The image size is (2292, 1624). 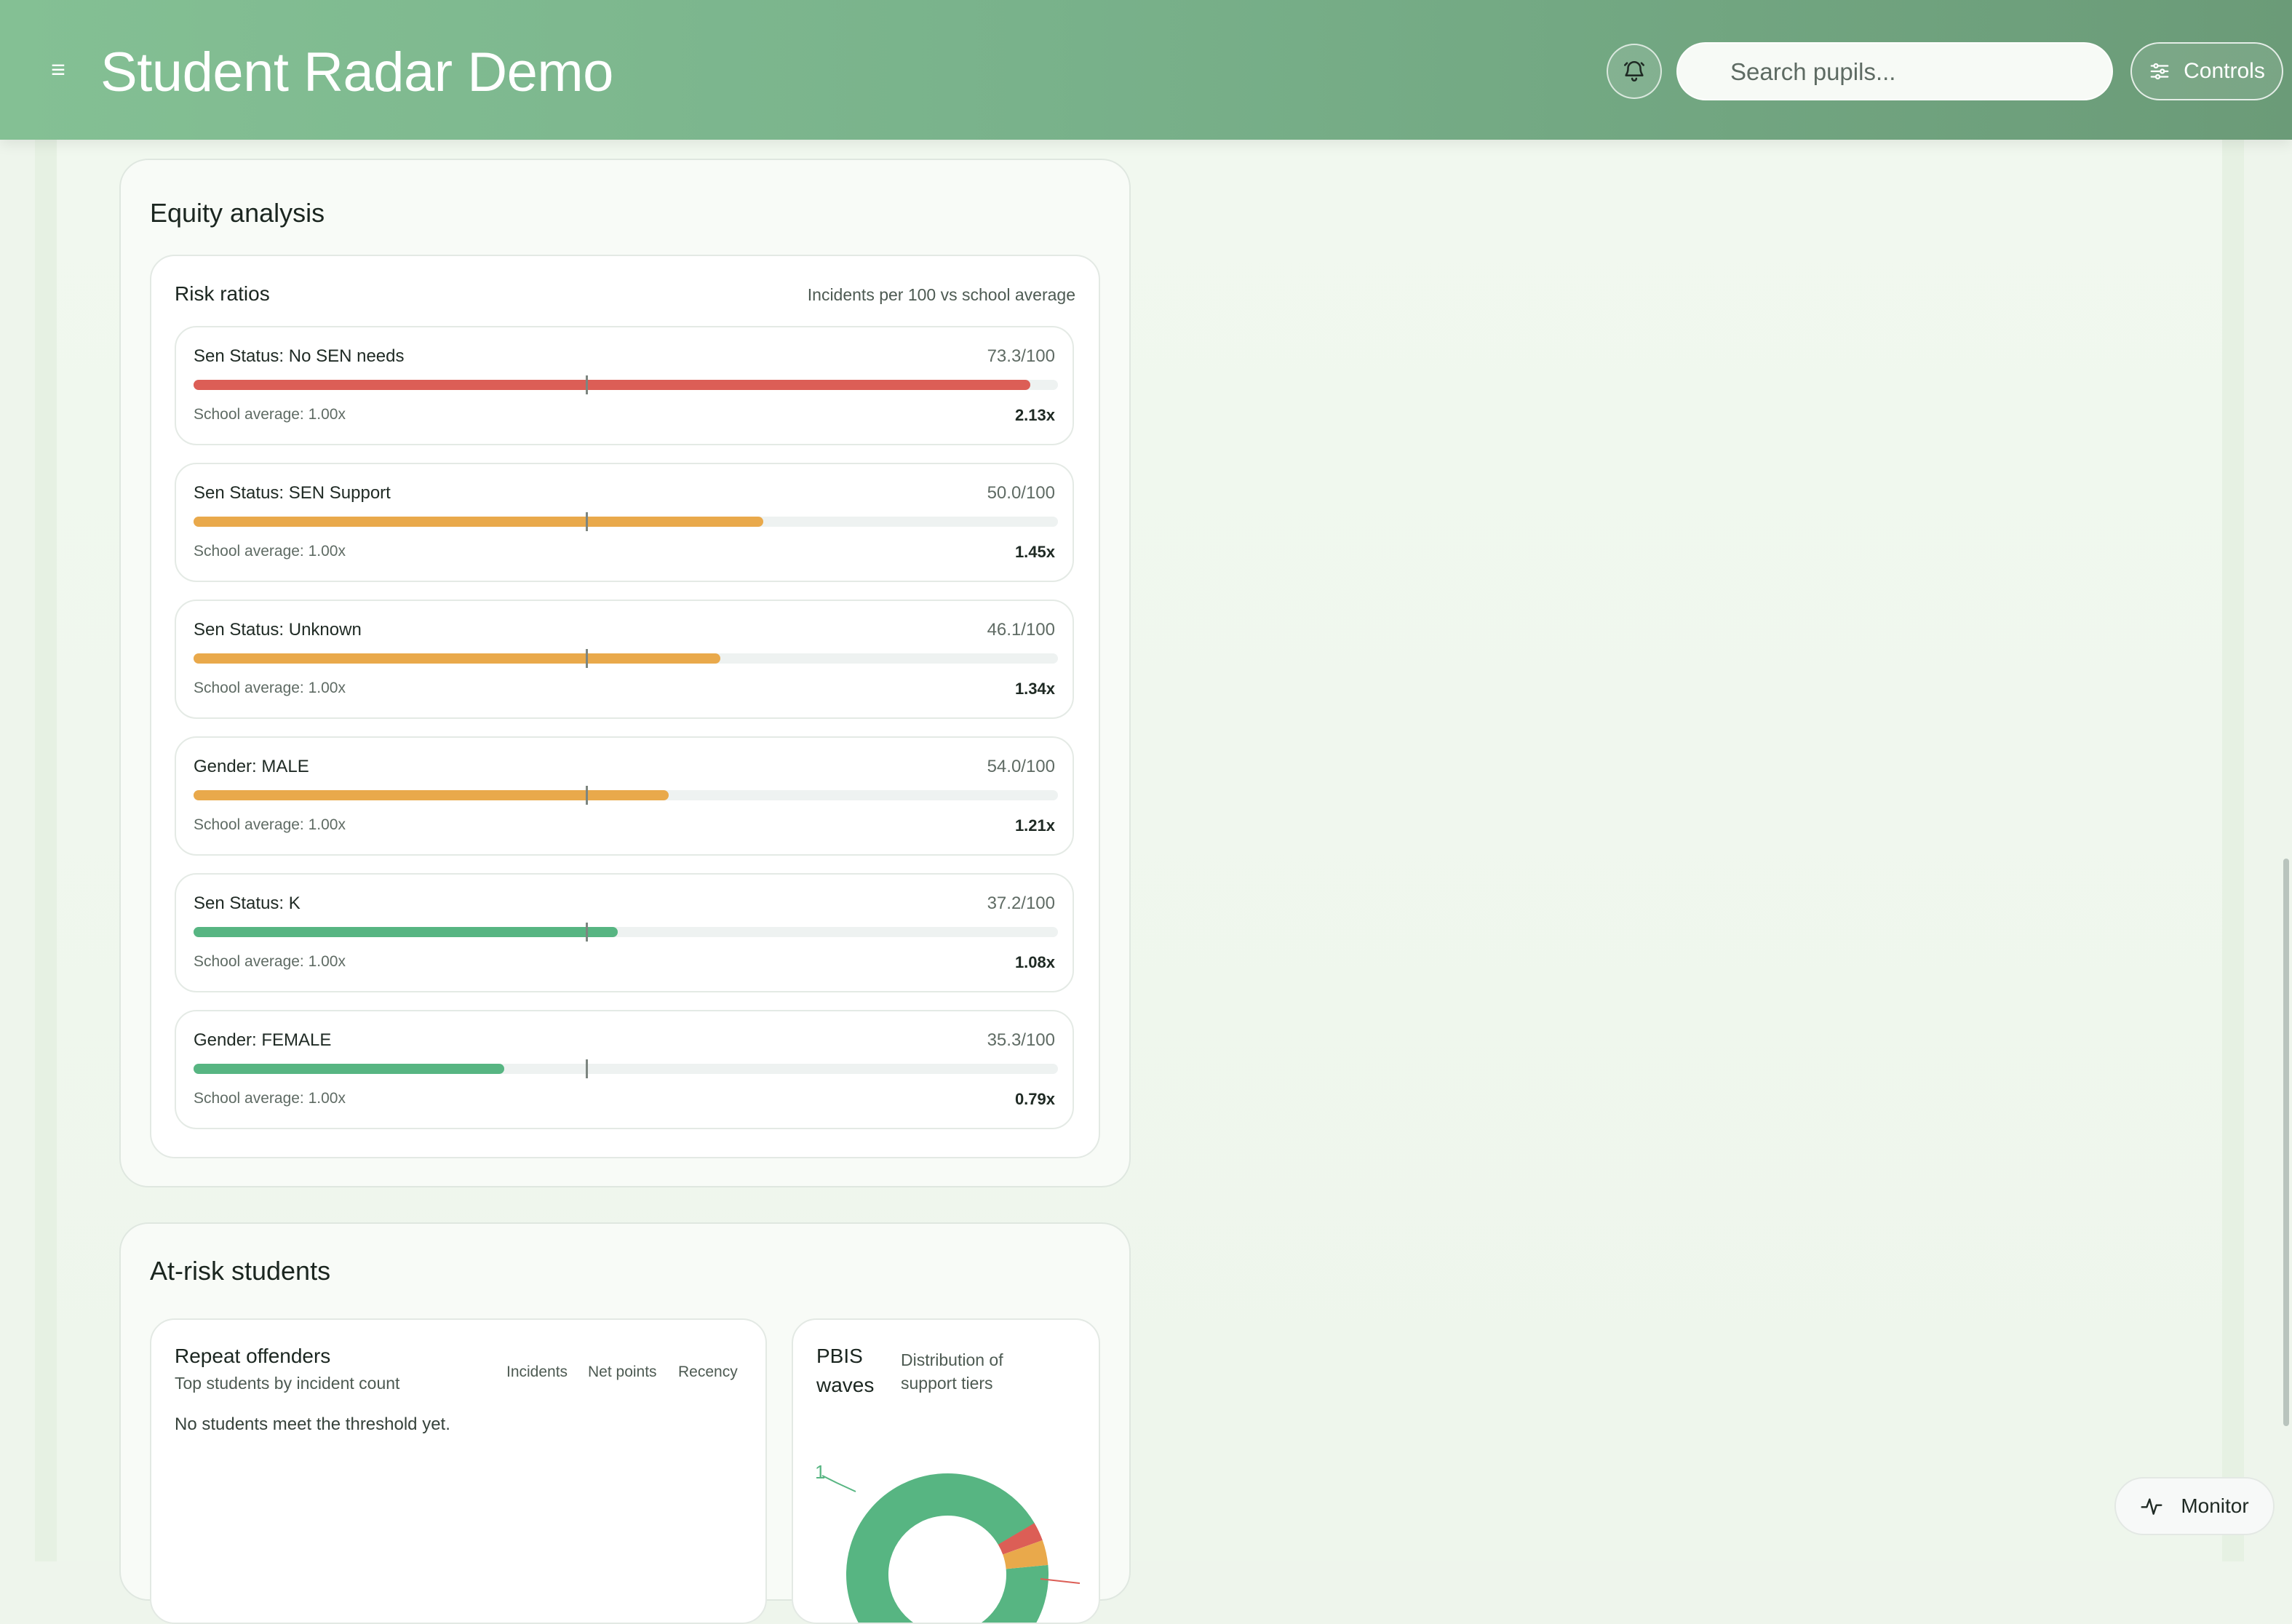 I want to click on tab-recency: Recency, so click(x=708, y=1372).